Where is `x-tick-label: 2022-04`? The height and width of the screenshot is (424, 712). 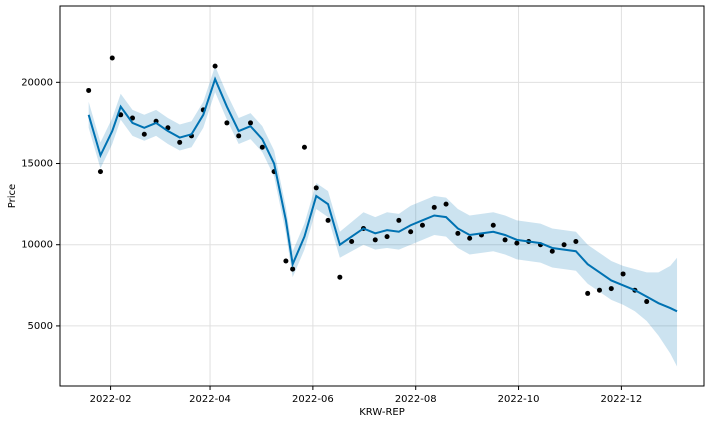
x-tick-label: 2022-04 is located at coordinates (210, 399).